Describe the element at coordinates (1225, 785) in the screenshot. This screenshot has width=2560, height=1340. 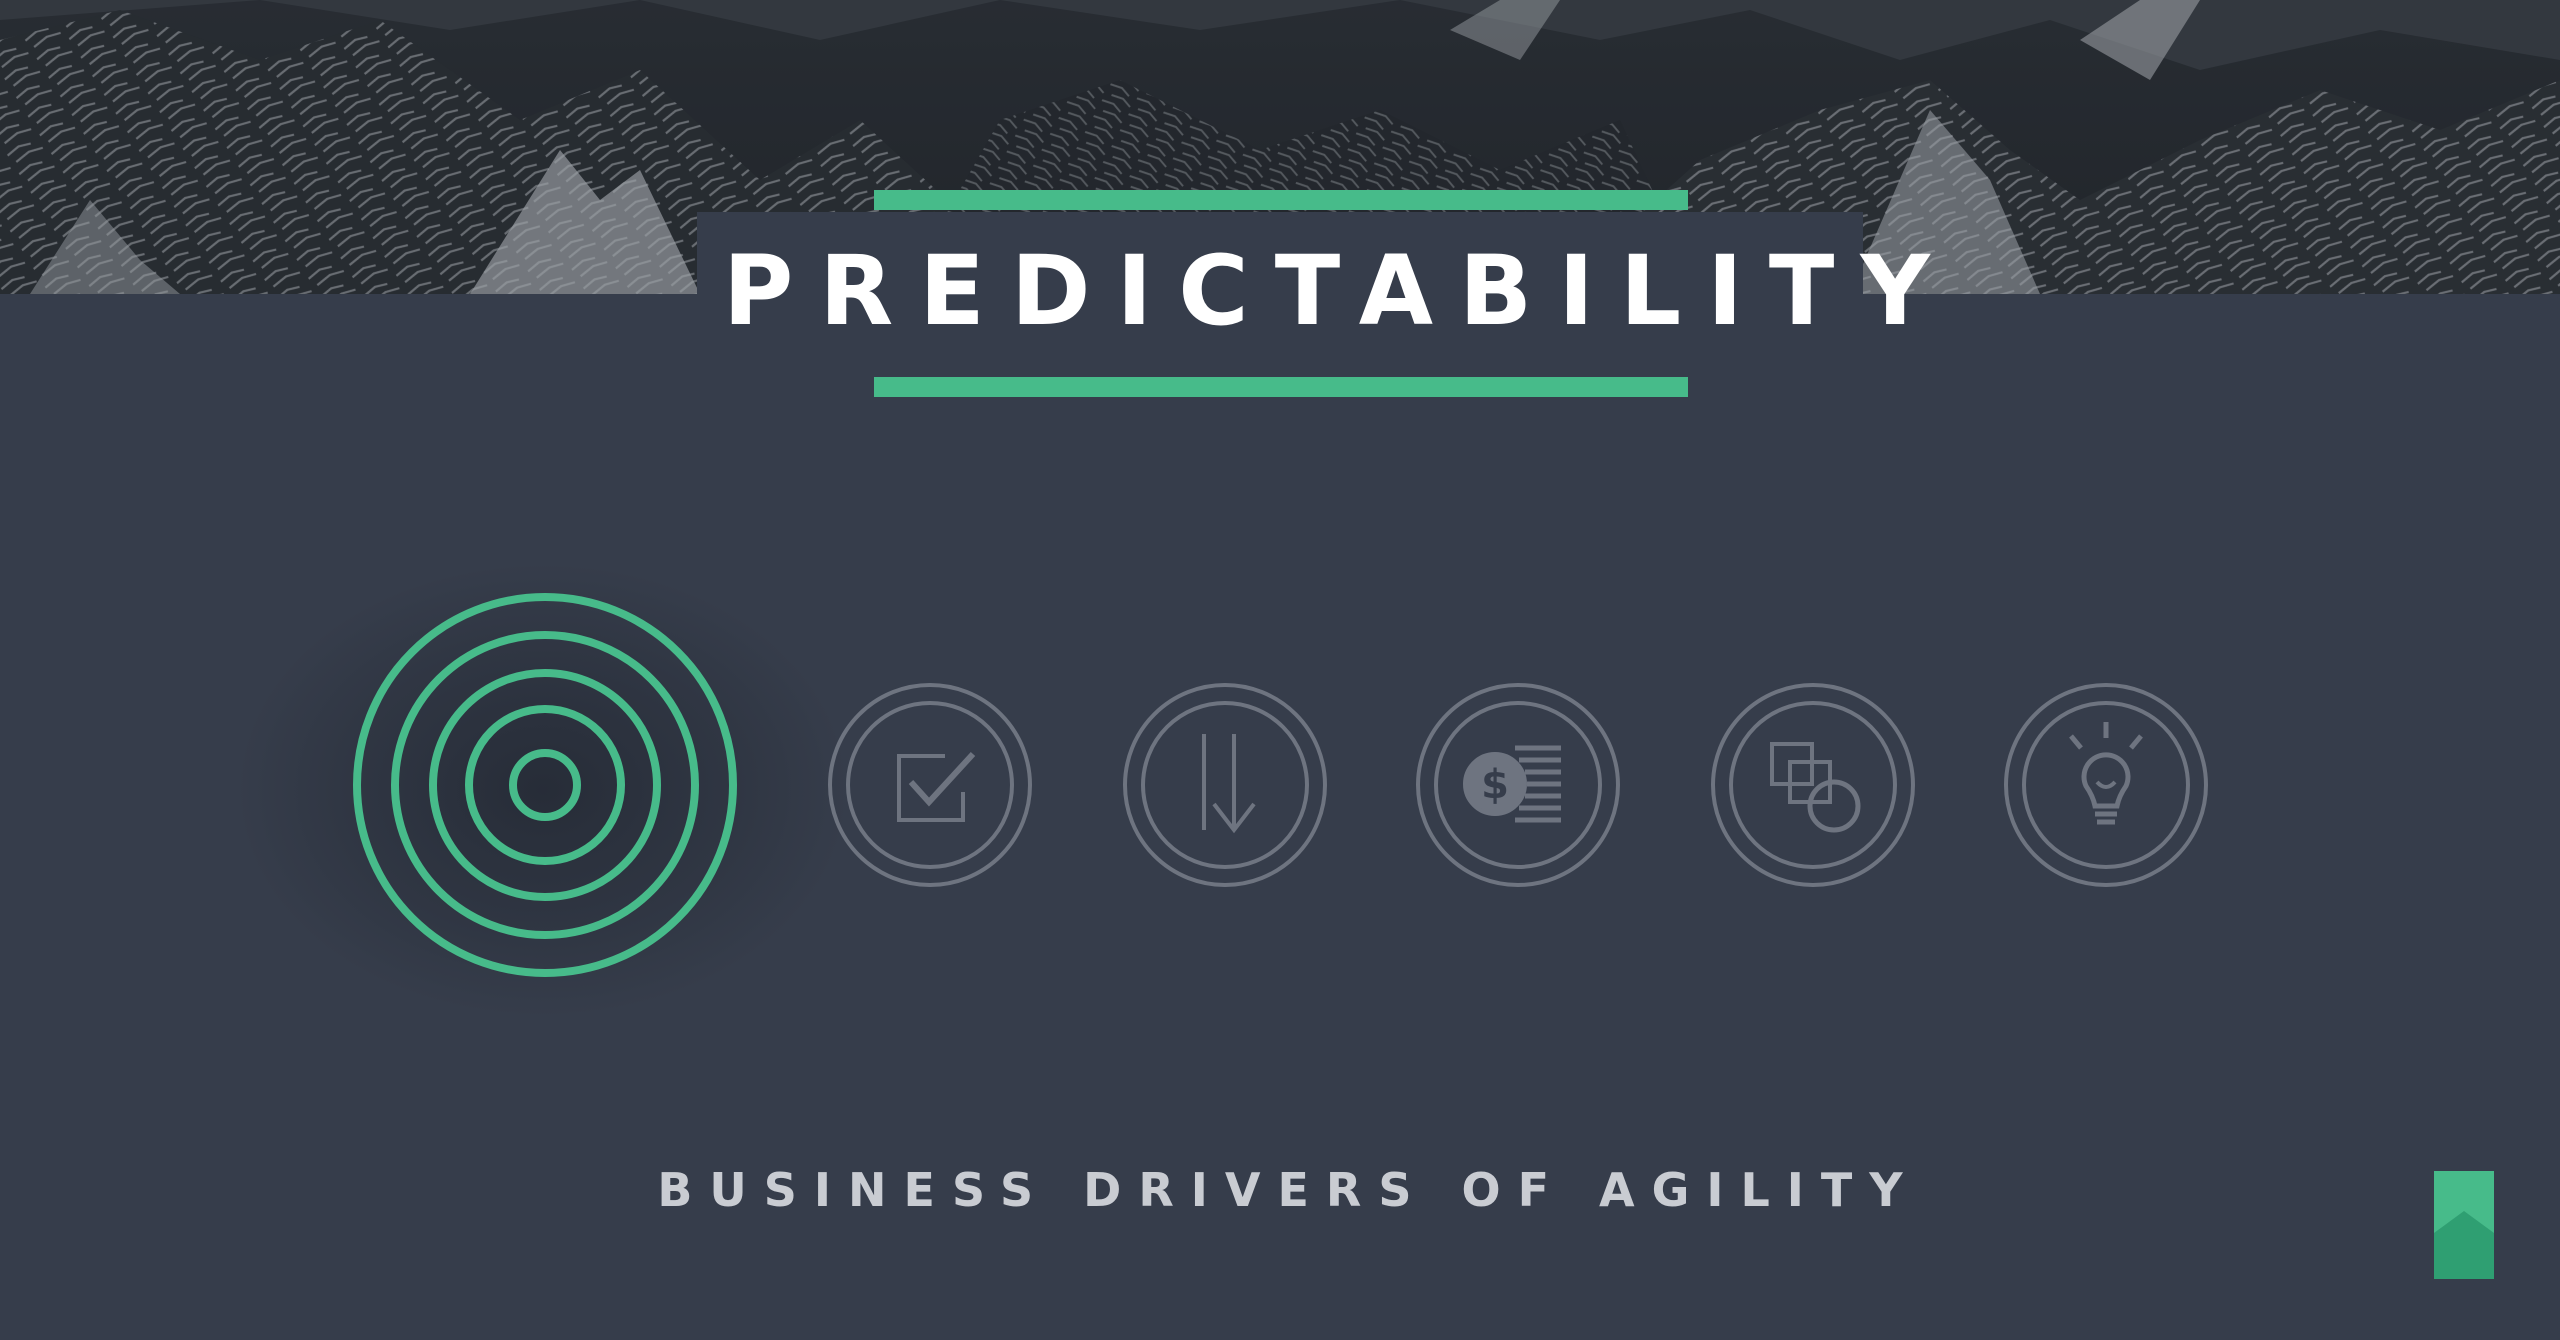
I see `down-arrow-icon` at that location.